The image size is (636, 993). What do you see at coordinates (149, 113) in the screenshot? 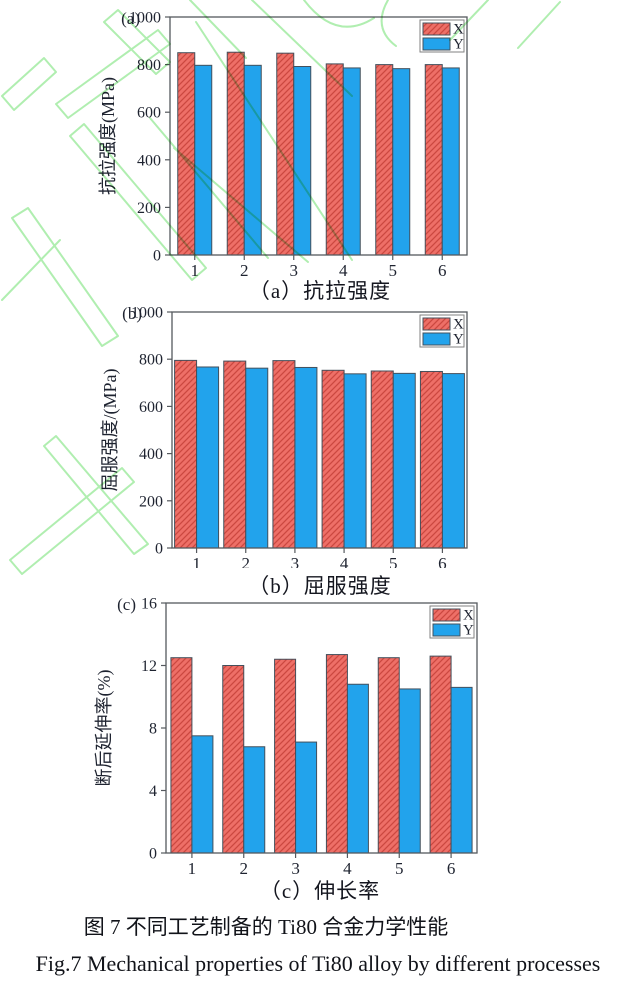
I see `y-tick-label: 600` at bounding box center [149, 113].